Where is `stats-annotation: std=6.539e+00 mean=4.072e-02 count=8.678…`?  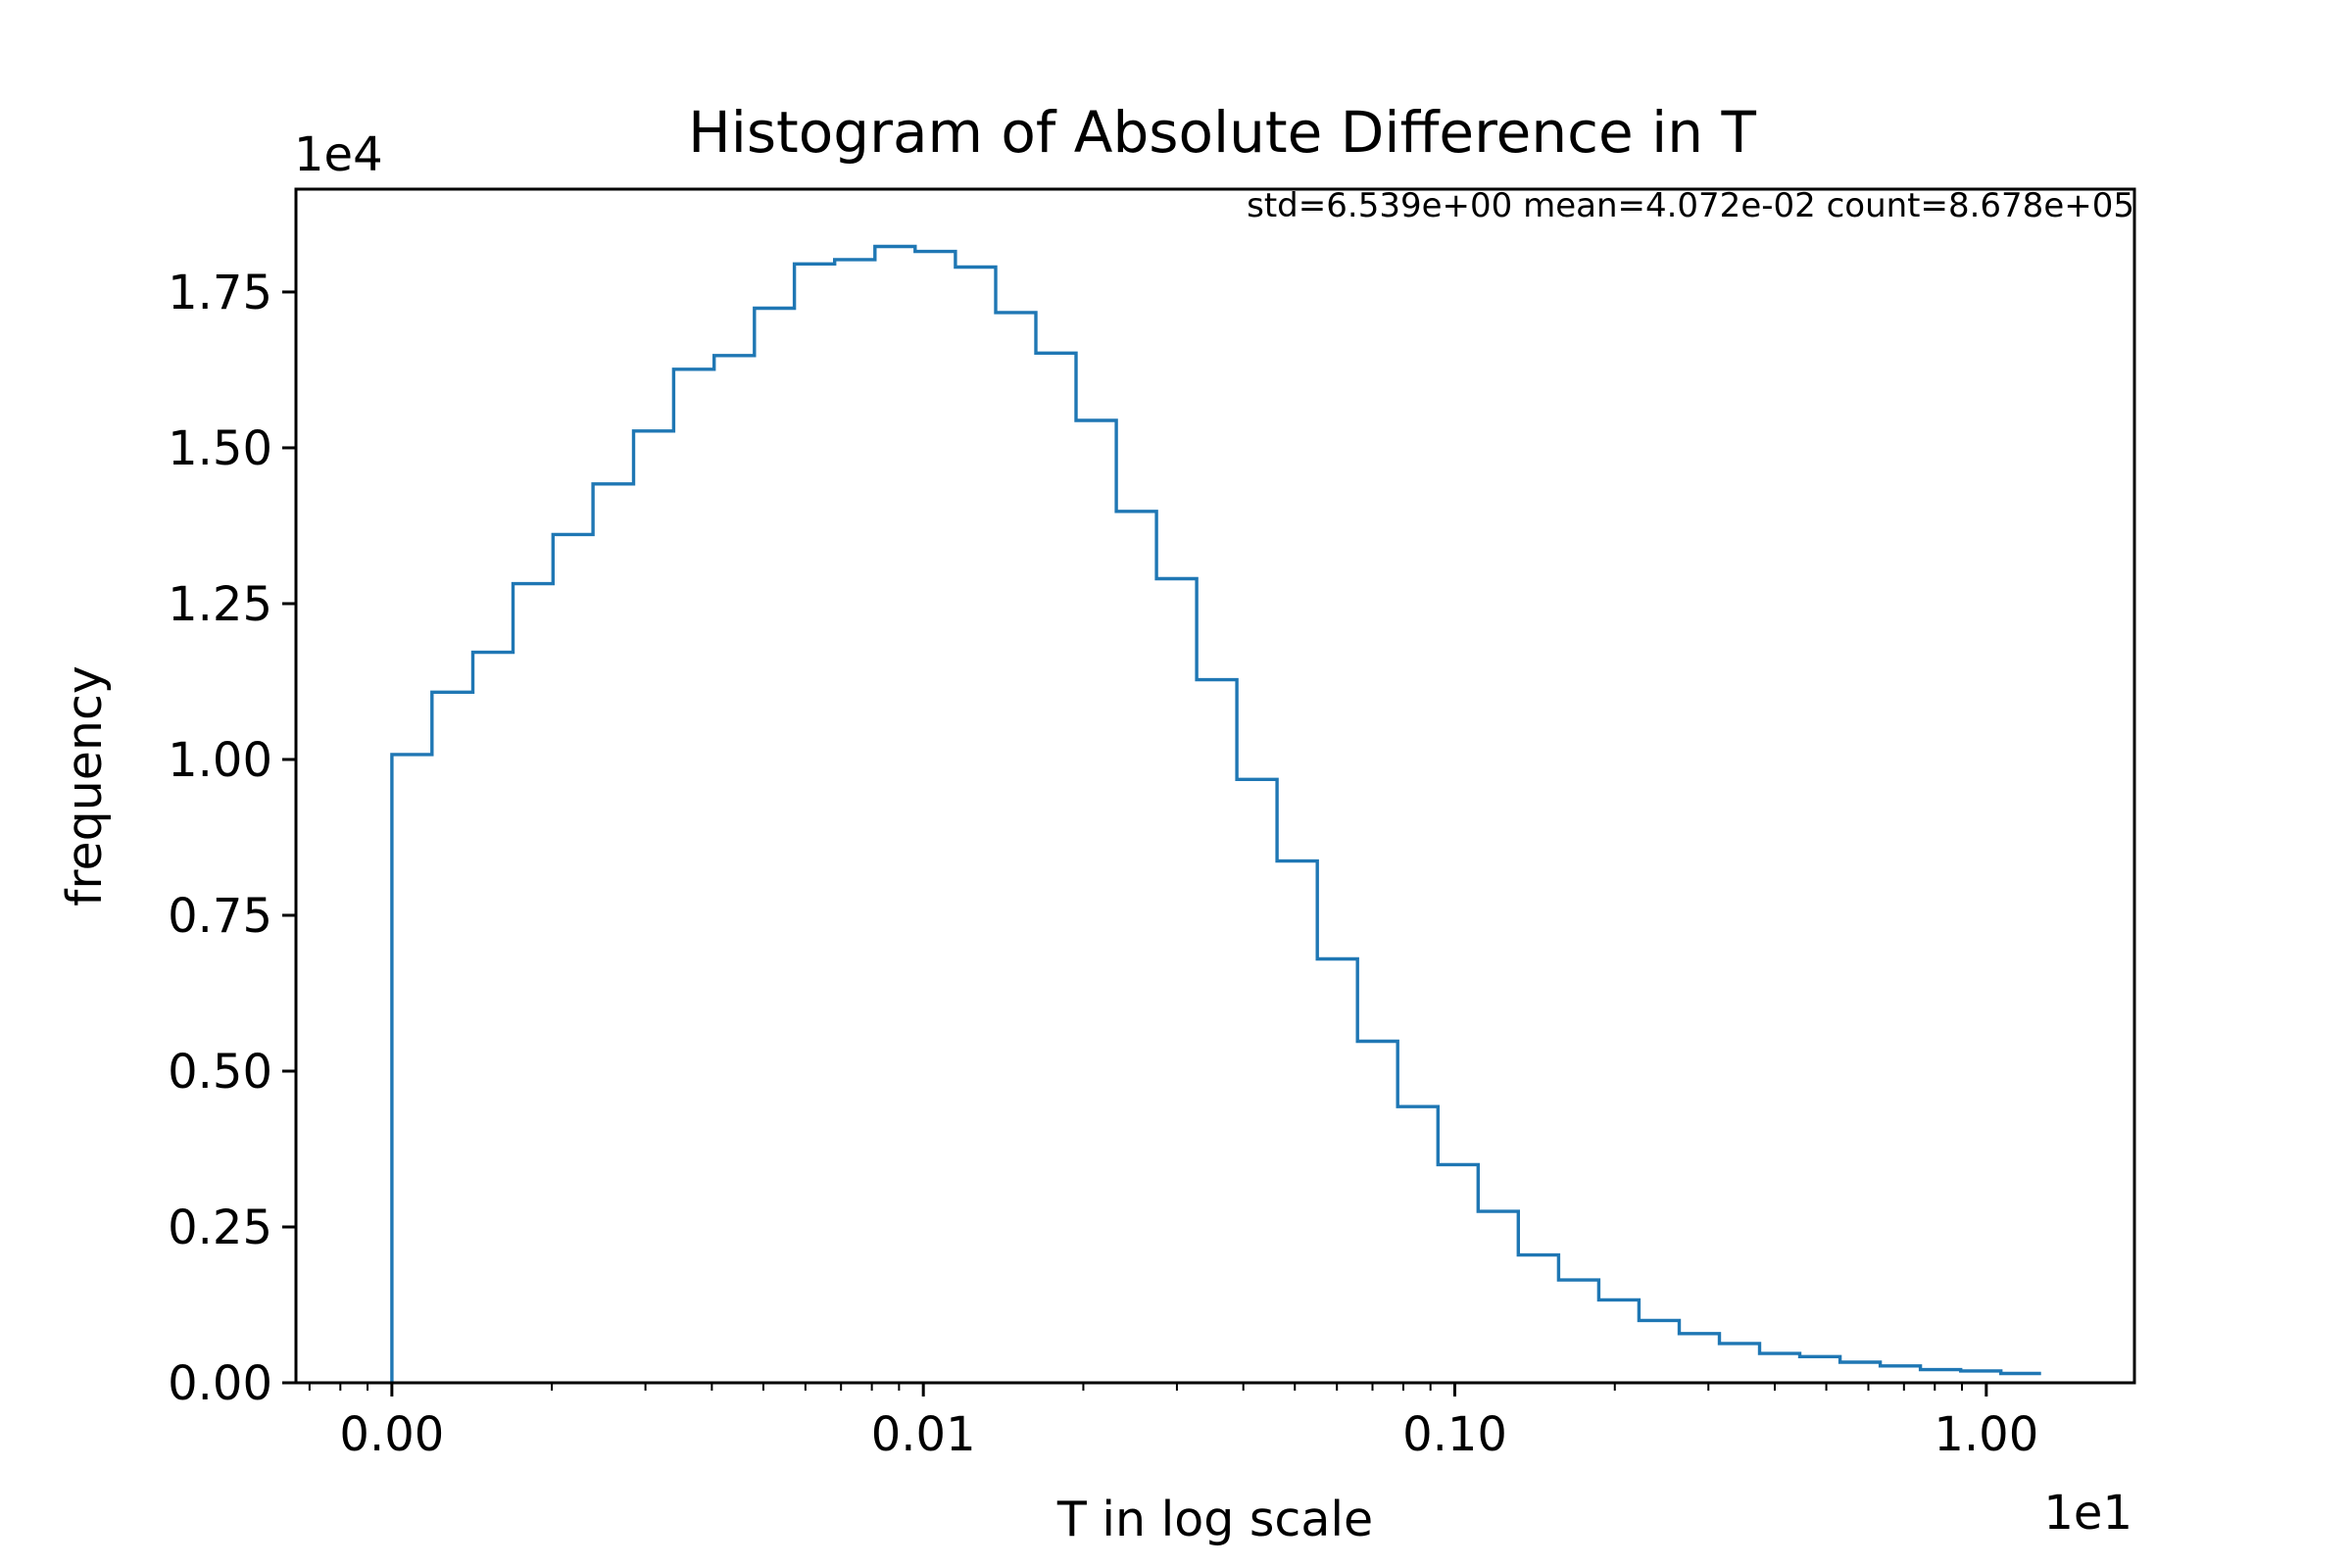 stats-annotation: std=6.539e+00 mean=4.072e-02 count=8.678… is located at coordinates (1690, 205).